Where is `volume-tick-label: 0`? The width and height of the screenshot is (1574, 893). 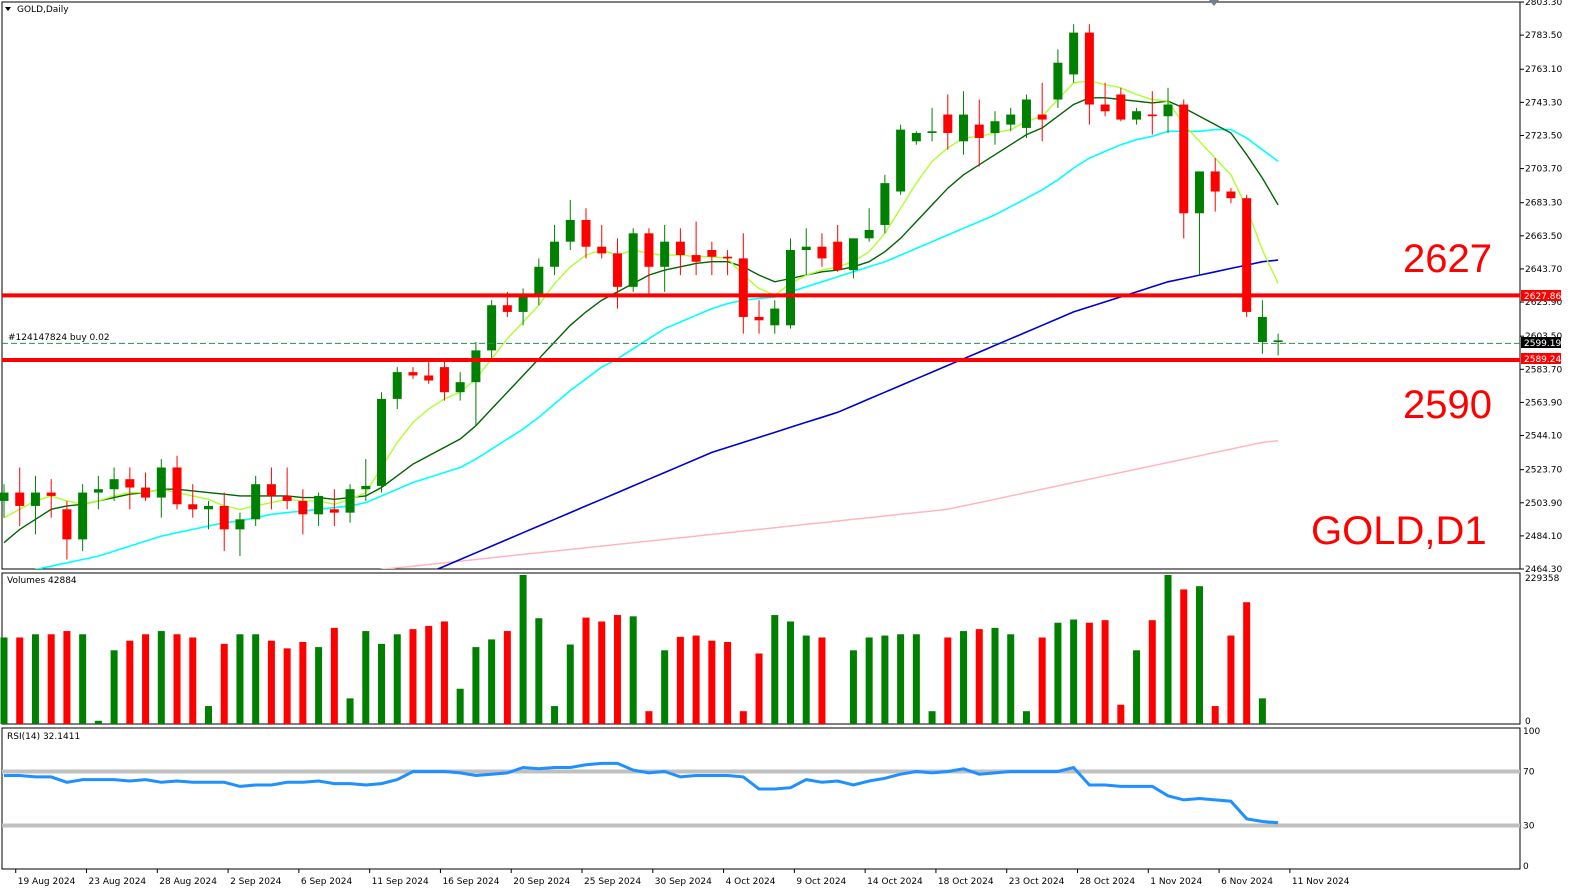
volume-tick-label: 0 is located at coordinates (1528, 722).